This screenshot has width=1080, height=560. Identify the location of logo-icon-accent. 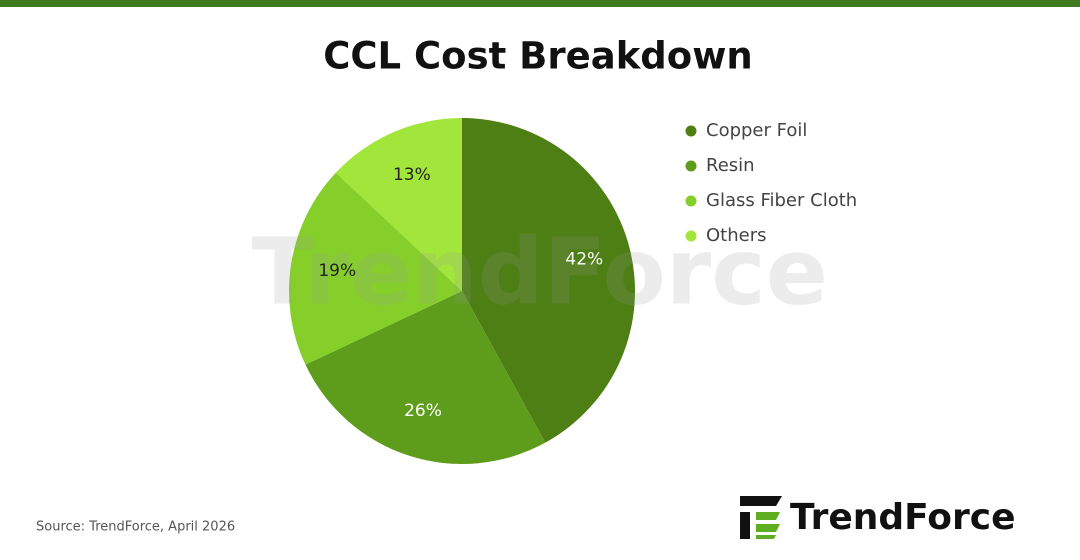
(768, 525).